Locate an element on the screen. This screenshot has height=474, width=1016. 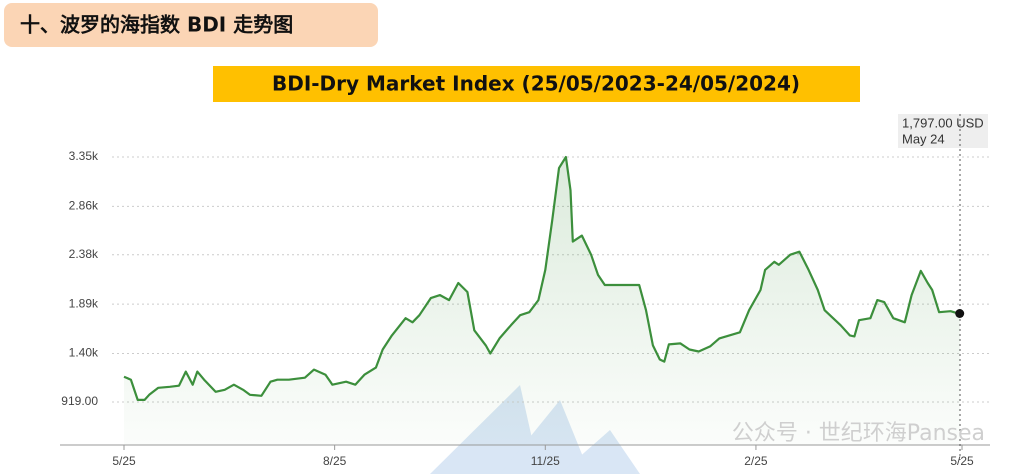
annotation-box is located at coordinates (943, 131).